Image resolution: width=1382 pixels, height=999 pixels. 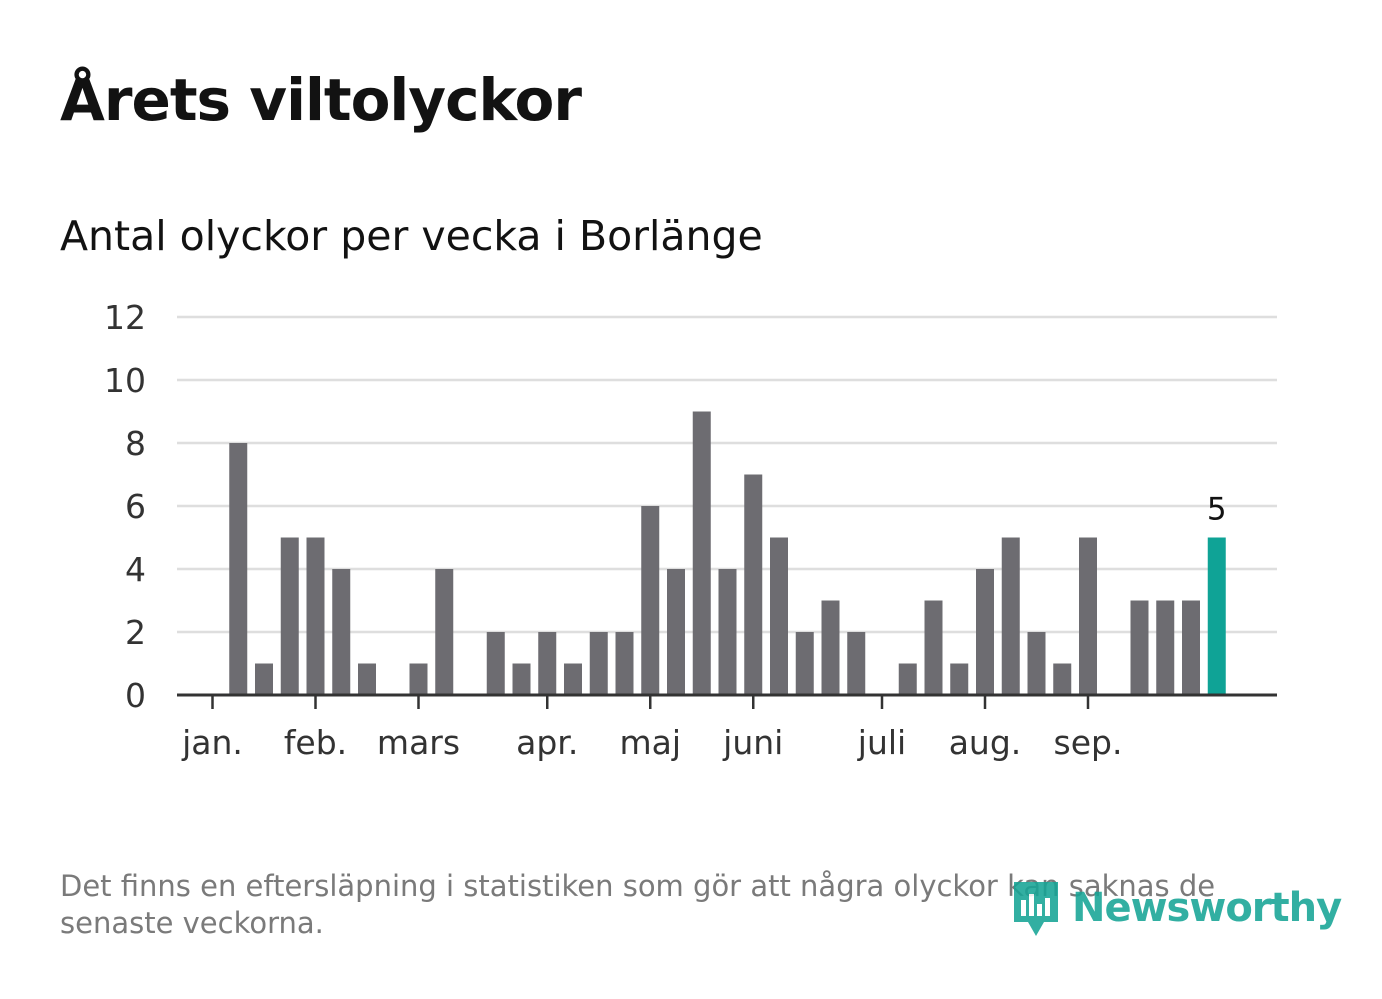 What do you see at coordinates (212, 742) in the screenshot?
I see `x-tick-label: jan.` at bounding box center [212, 742].